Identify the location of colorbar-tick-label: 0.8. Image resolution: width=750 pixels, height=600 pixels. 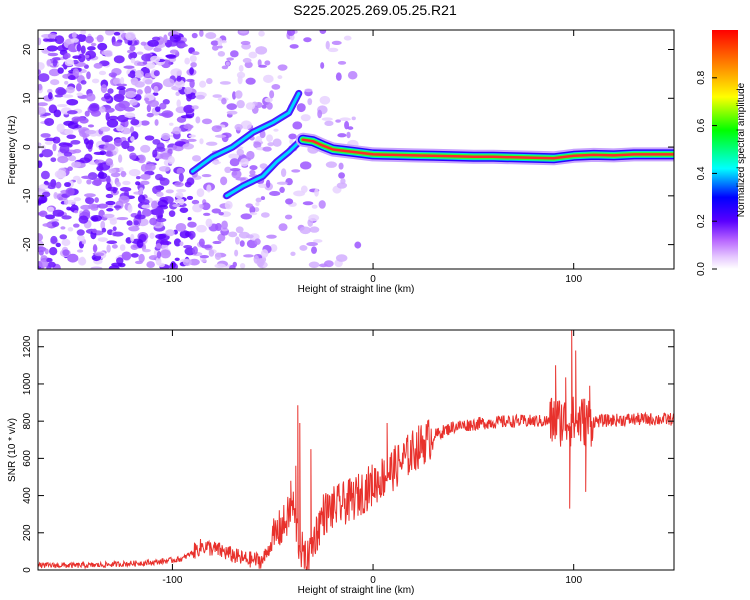
(701, 77).